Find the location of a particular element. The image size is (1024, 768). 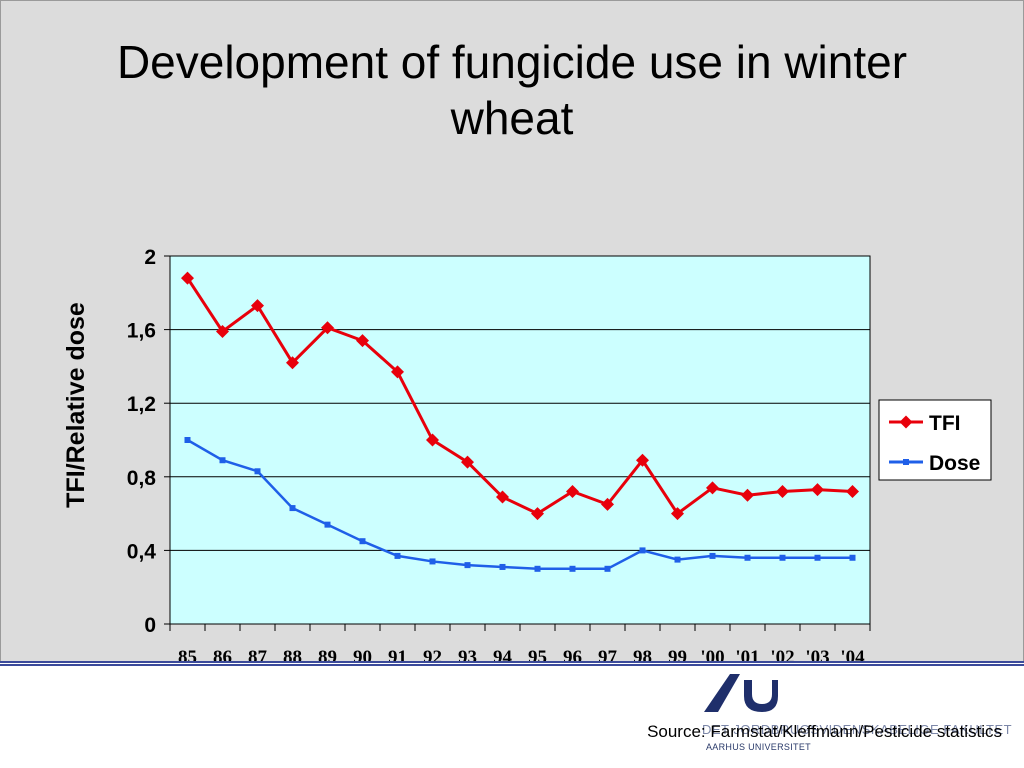

series-line is located at coordinates (519, 504).